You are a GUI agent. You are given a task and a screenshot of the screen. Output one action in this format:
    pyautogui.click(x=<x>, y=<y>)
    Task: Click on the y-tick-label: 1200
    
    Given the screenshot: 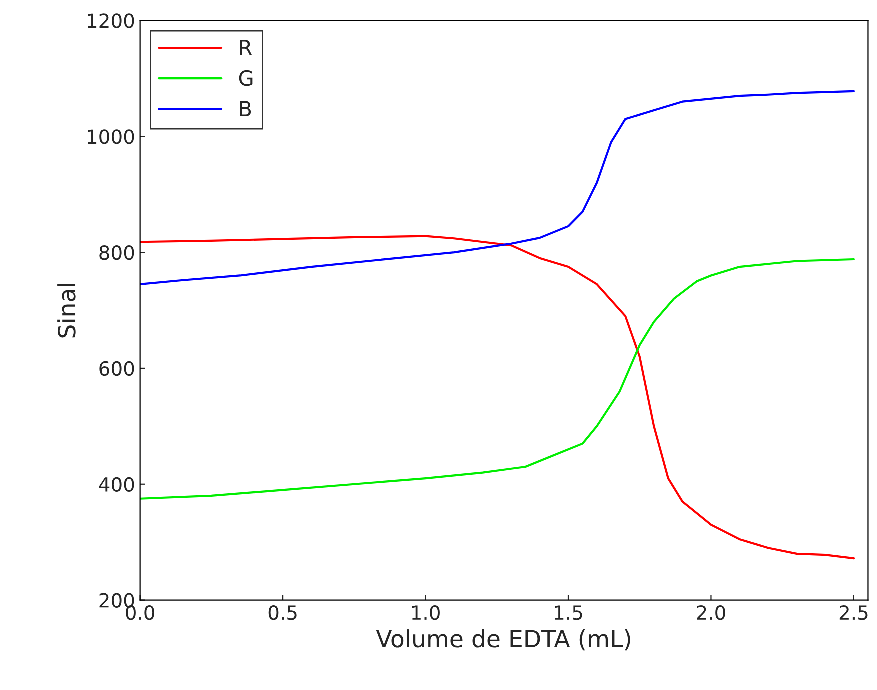 What is the action you would take?
    pyautogui.click(x=111, y=21)
    